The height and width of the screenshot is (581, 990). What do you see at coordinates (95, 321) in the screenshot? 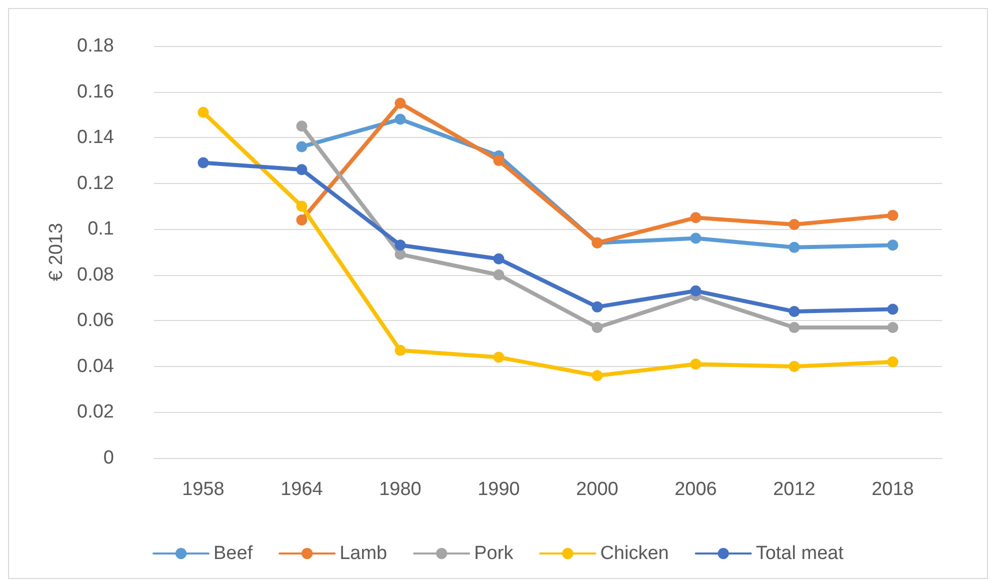
I see `y-tick-label: 0.06` at bounding box center [95, 321].